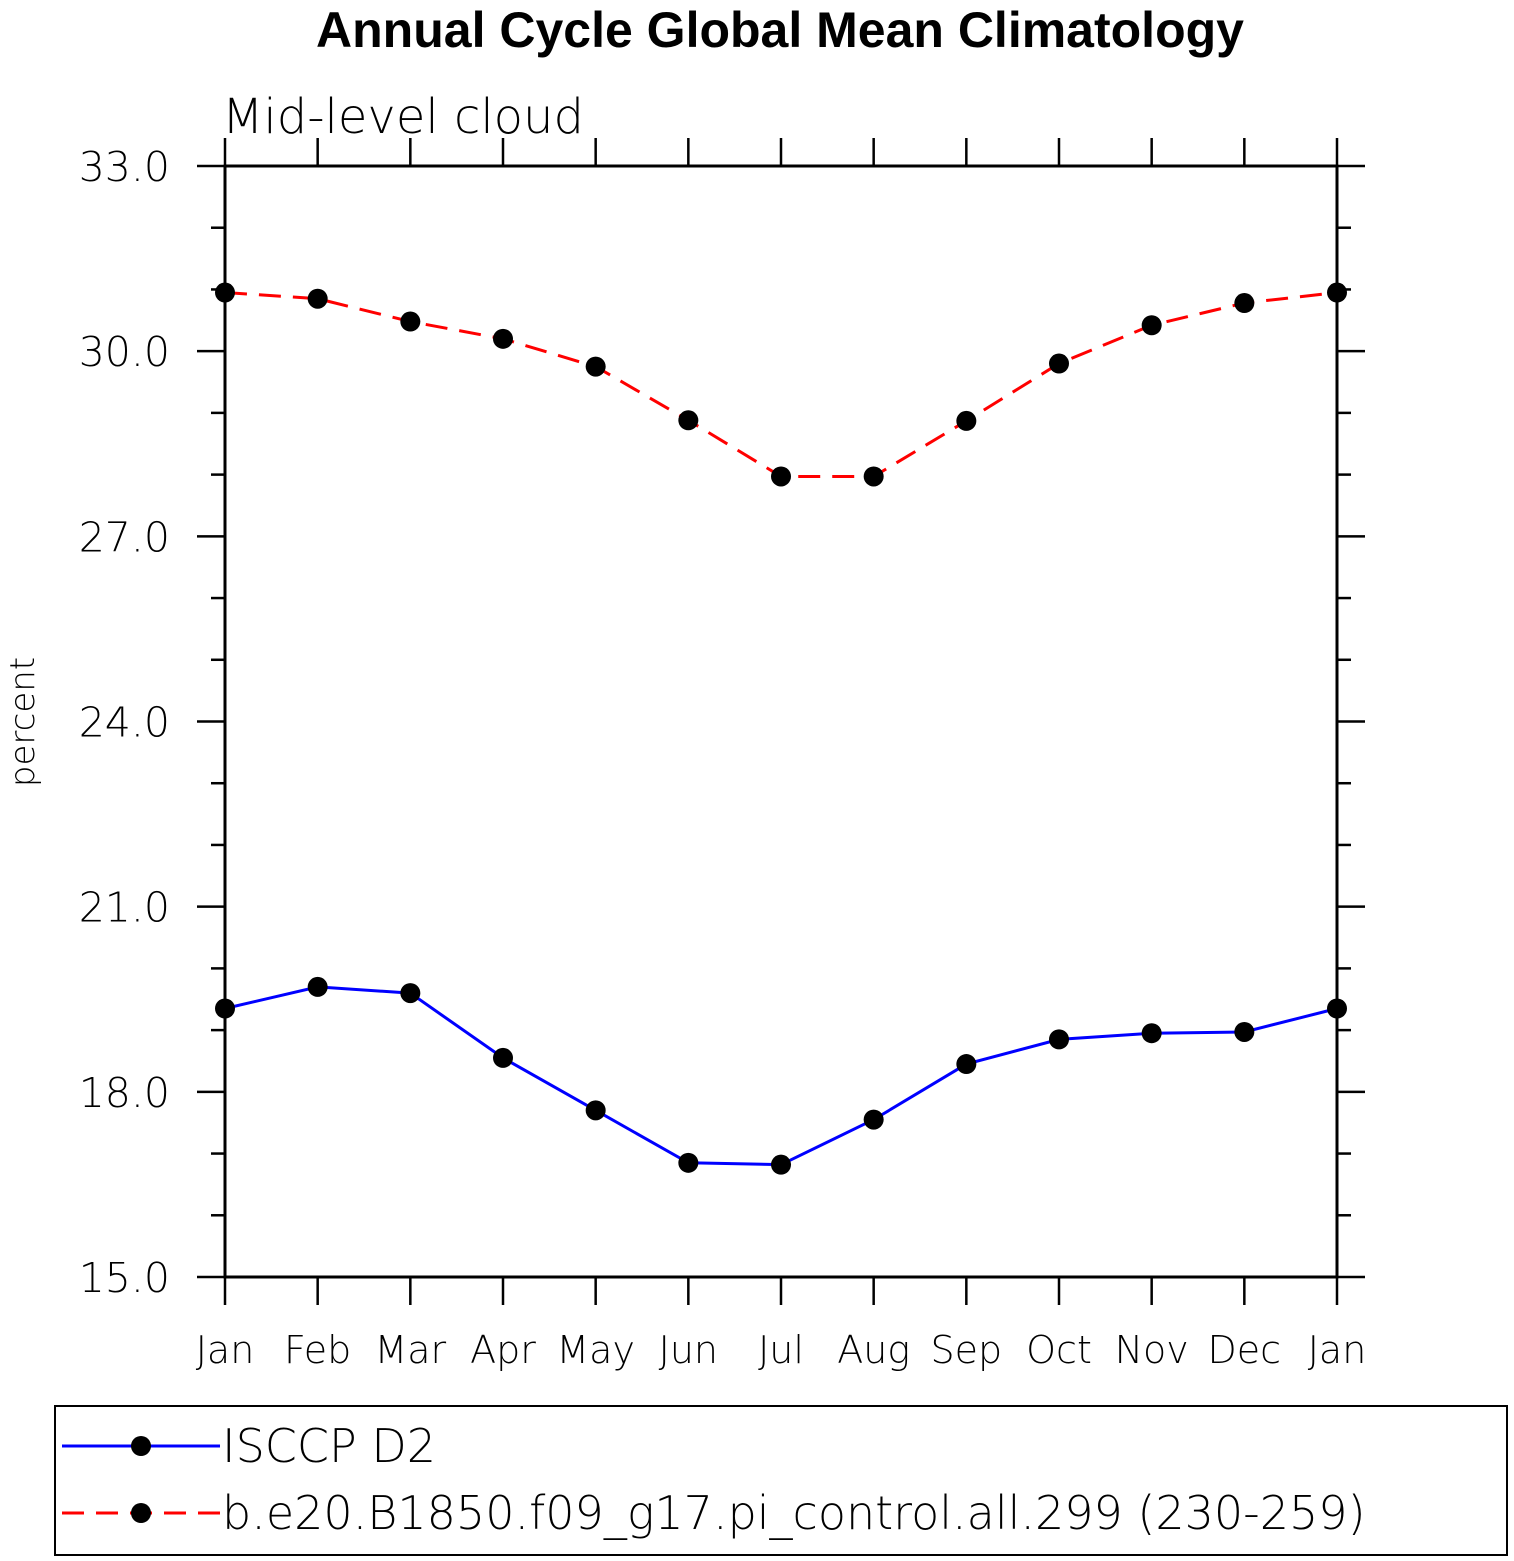 The image size is (1514, 1561). I want to click on y-axis-label: percent, so click(23, 722).